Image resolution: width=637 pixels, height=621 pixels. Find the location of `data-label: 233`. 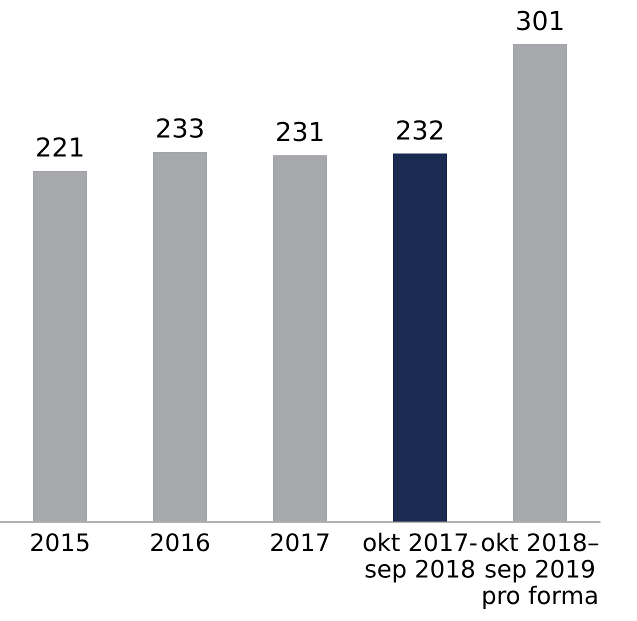

data-label: 233 is located at coordinates (180, 129).